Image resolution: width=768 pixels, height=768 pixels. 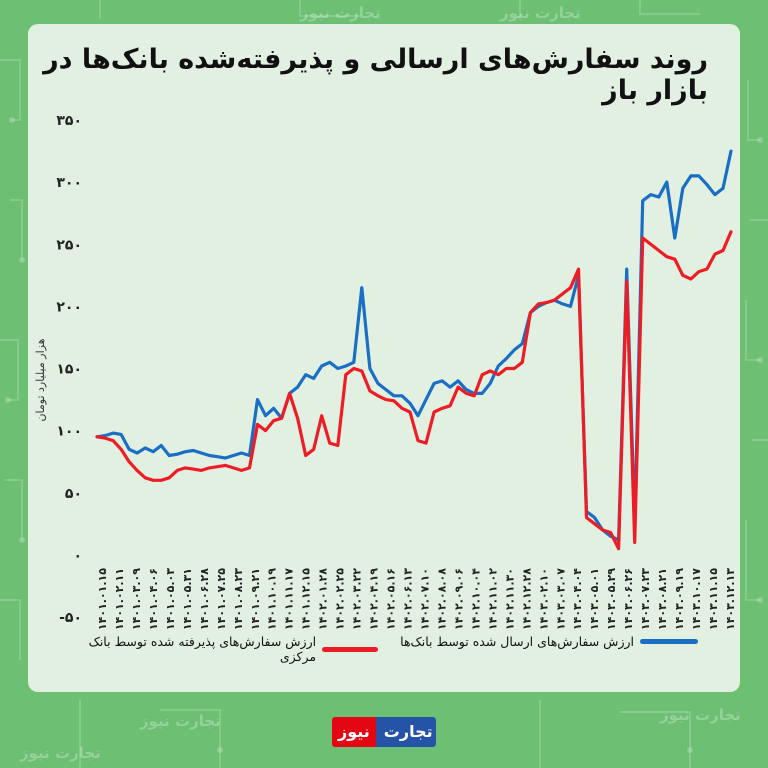 I want to click on x-tick-label: ۱۴۰۳.۰۸.۲۱, so click(x=662, y=599).